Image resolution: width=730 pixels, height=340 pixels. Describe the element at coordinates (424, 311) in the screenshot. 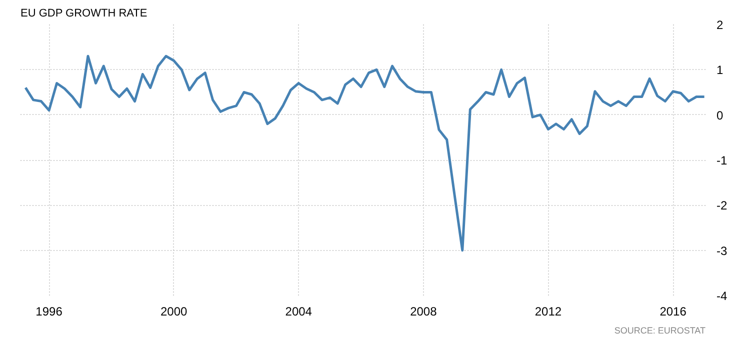

I see `x-tick-label: 2008` at that location.